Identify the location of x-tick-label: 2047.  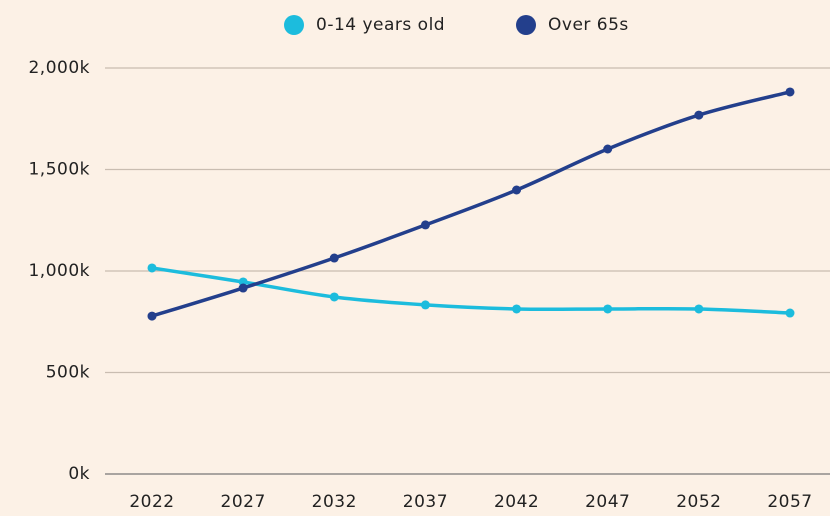
(607, 502).